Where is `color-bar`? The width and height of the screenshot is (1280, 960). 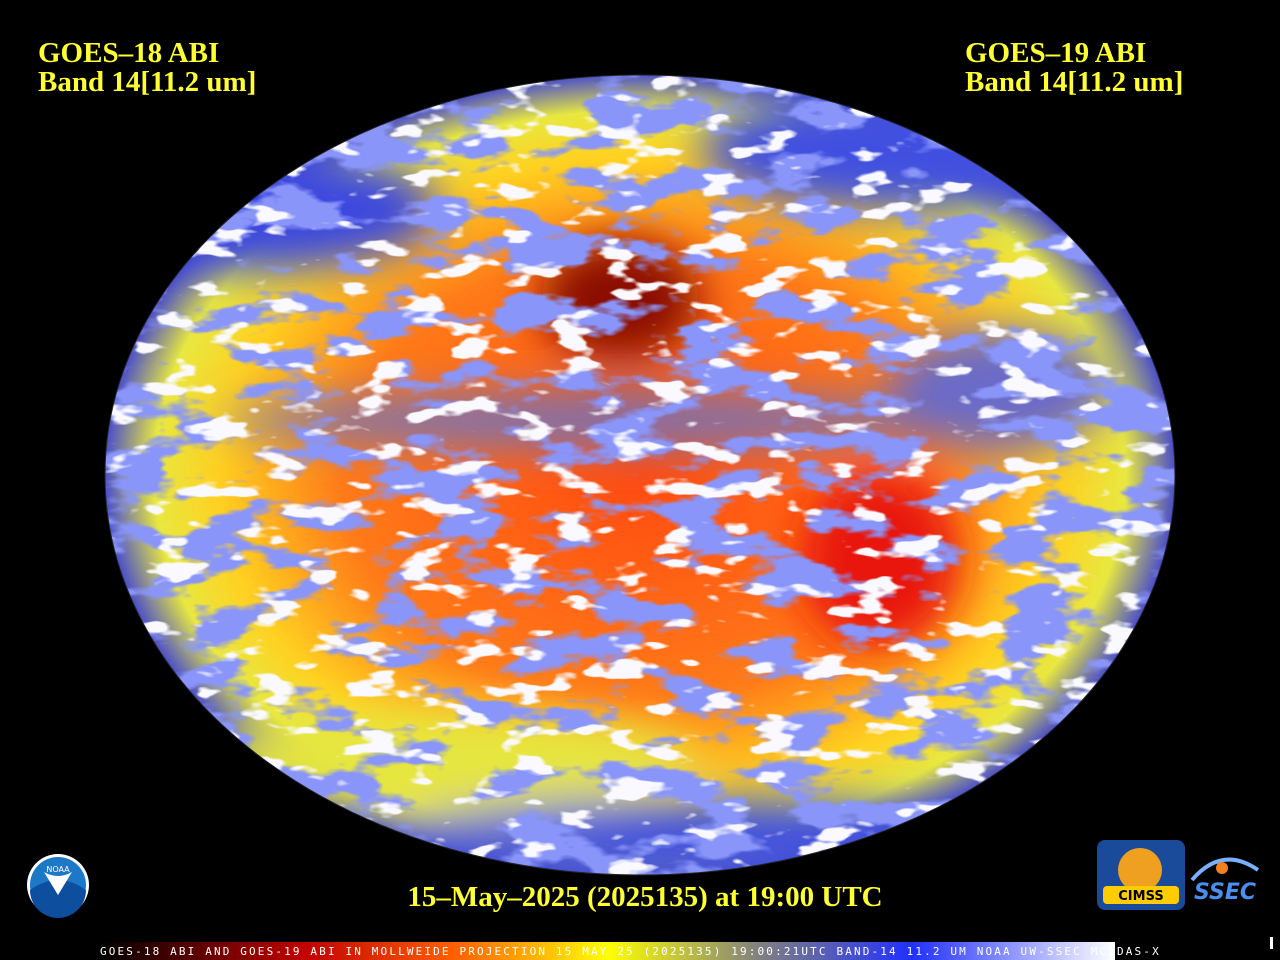
color-bar is located at coordinates (607, 951).